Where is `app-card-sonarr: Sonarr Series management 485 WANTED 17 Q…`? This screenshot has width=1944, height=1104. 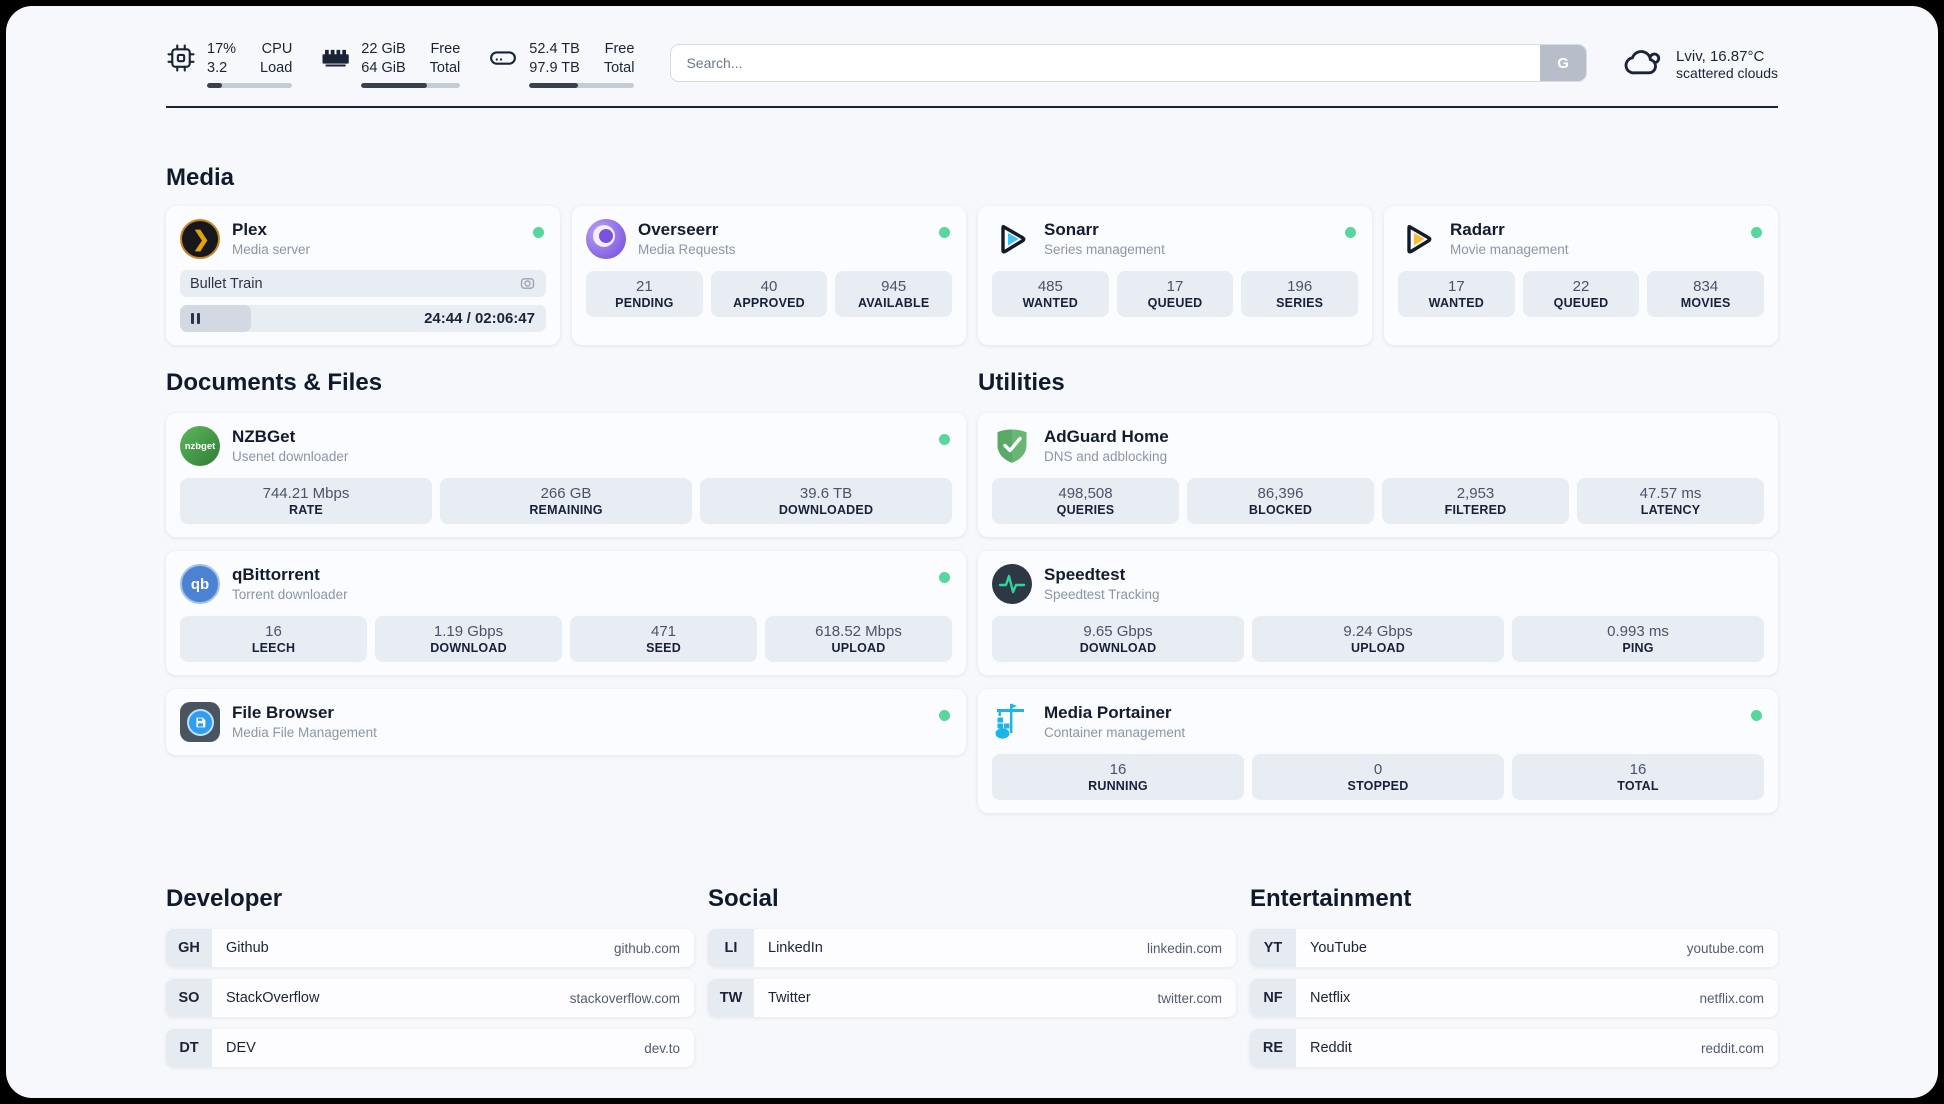
app-card-sonarr: Sonarr Series management 485 WANTED 17 Q… is located at coordinates (1175, 276).